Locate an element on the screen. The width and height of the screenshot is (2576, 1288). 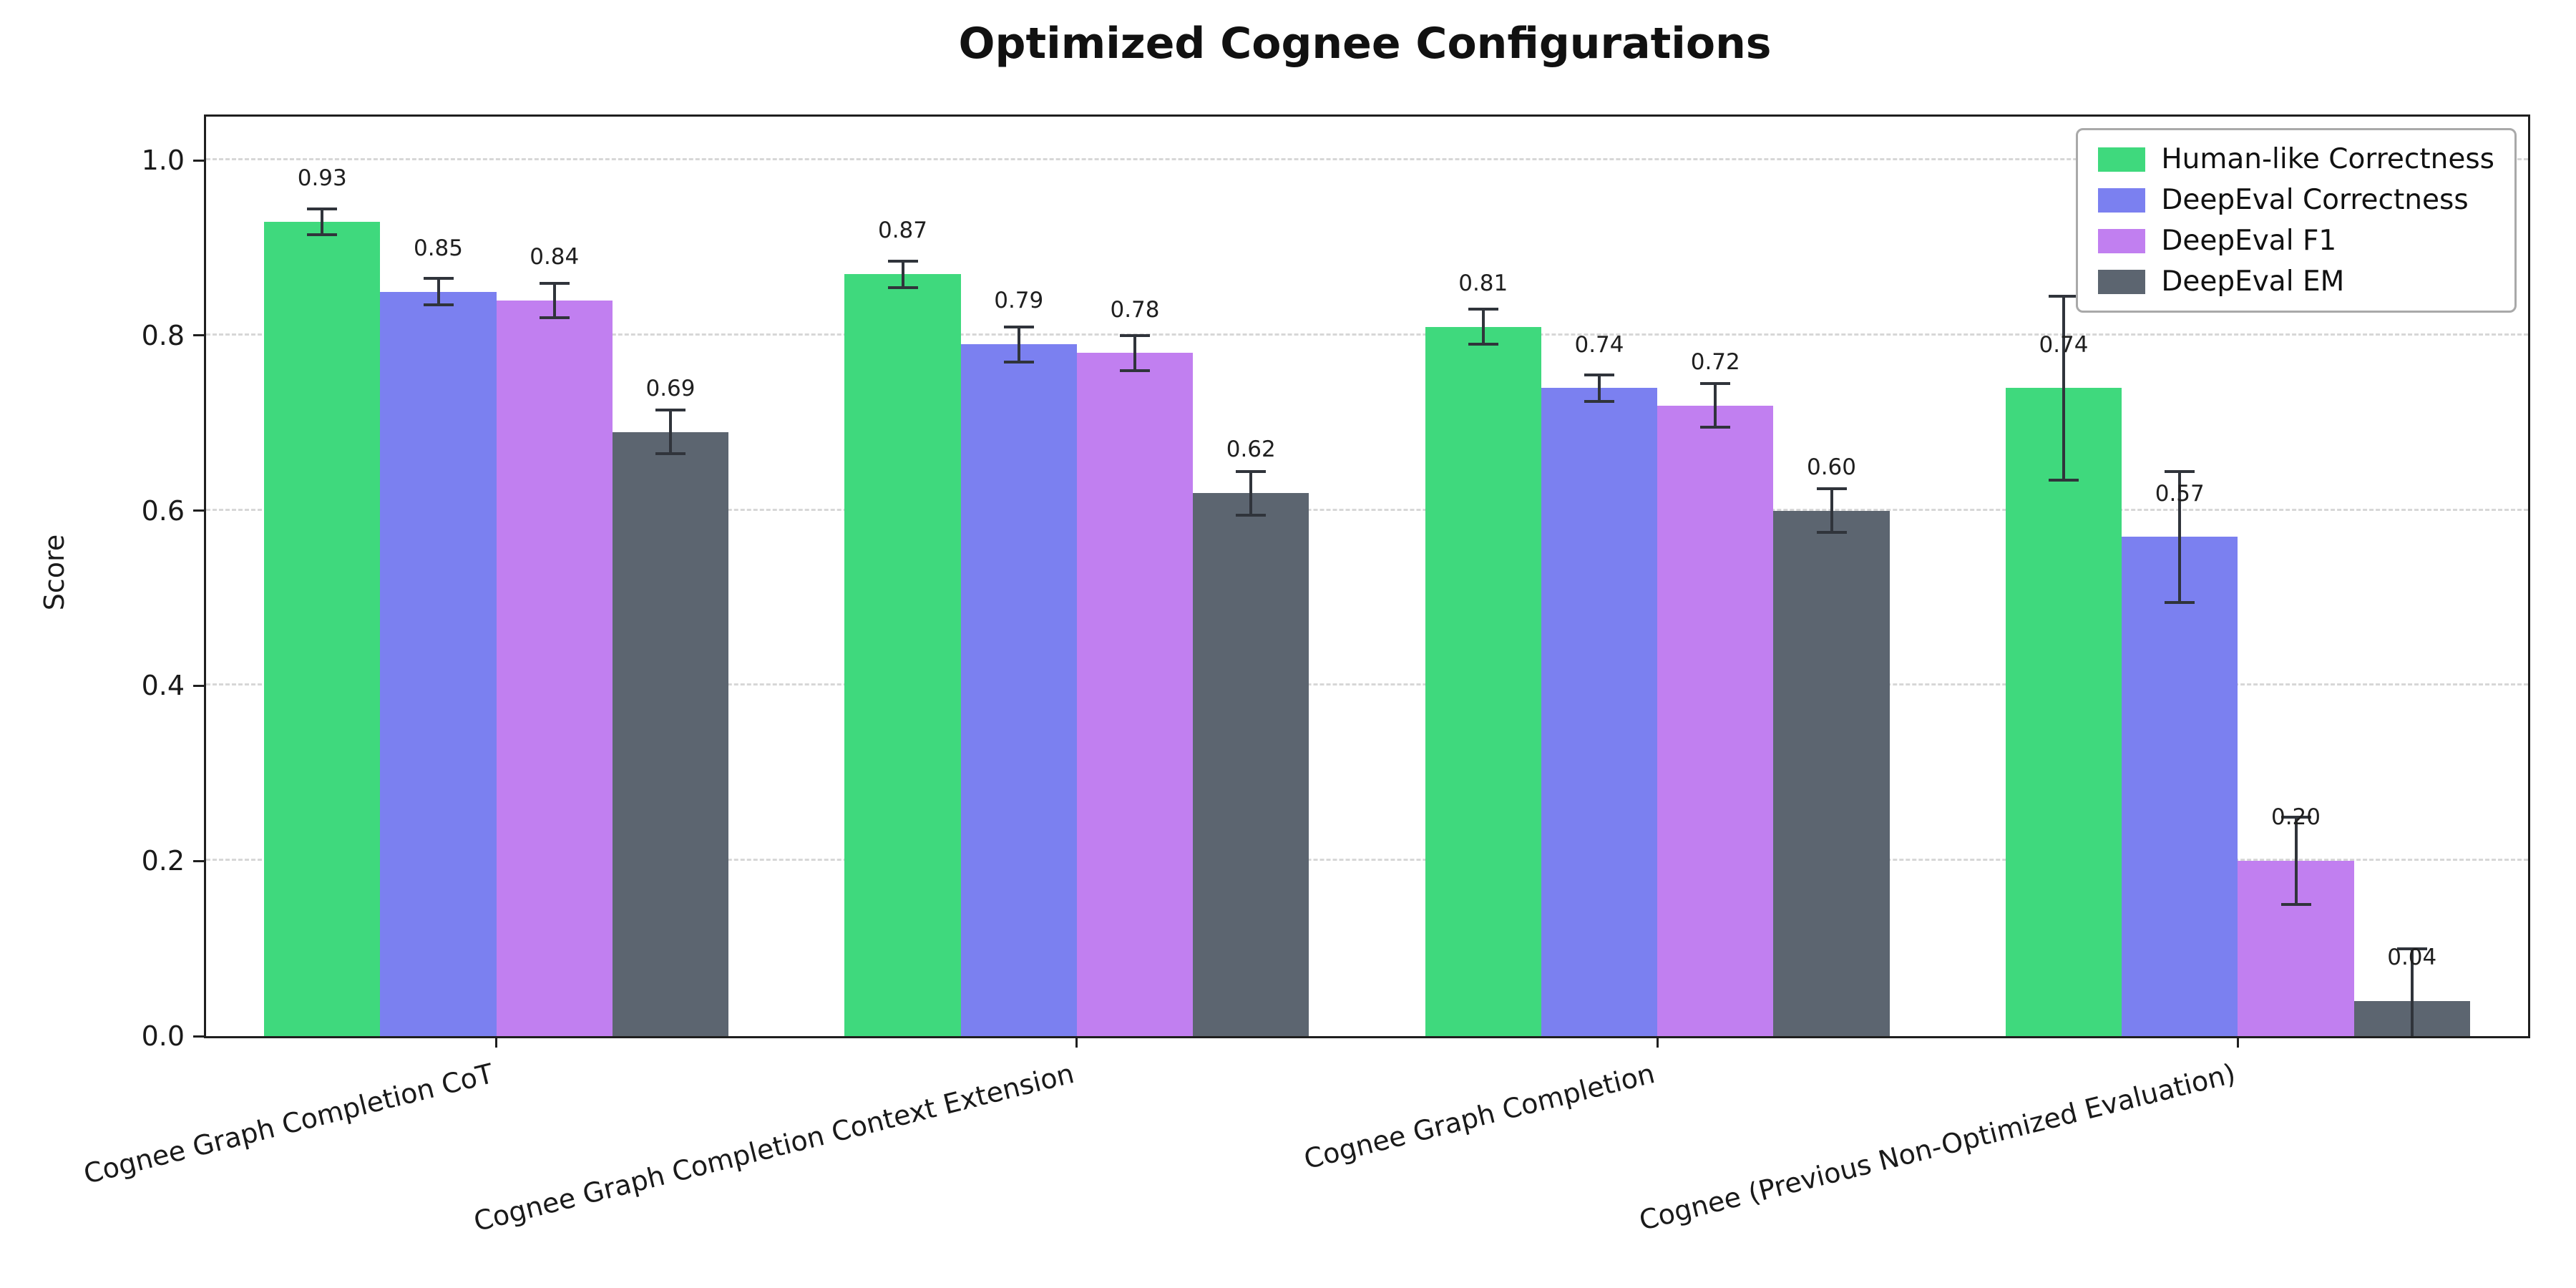
legend-entry: Human-like Correctness is located at coordinates (2296, 159).